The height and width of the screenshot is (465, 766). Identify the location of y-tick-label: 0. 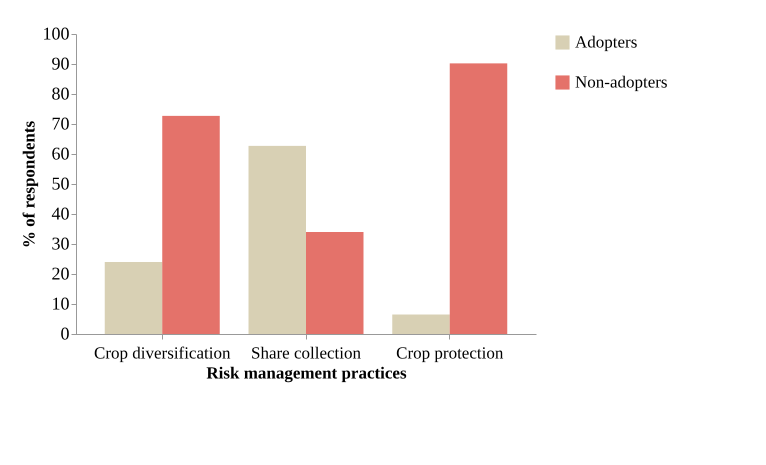
(65, 334).